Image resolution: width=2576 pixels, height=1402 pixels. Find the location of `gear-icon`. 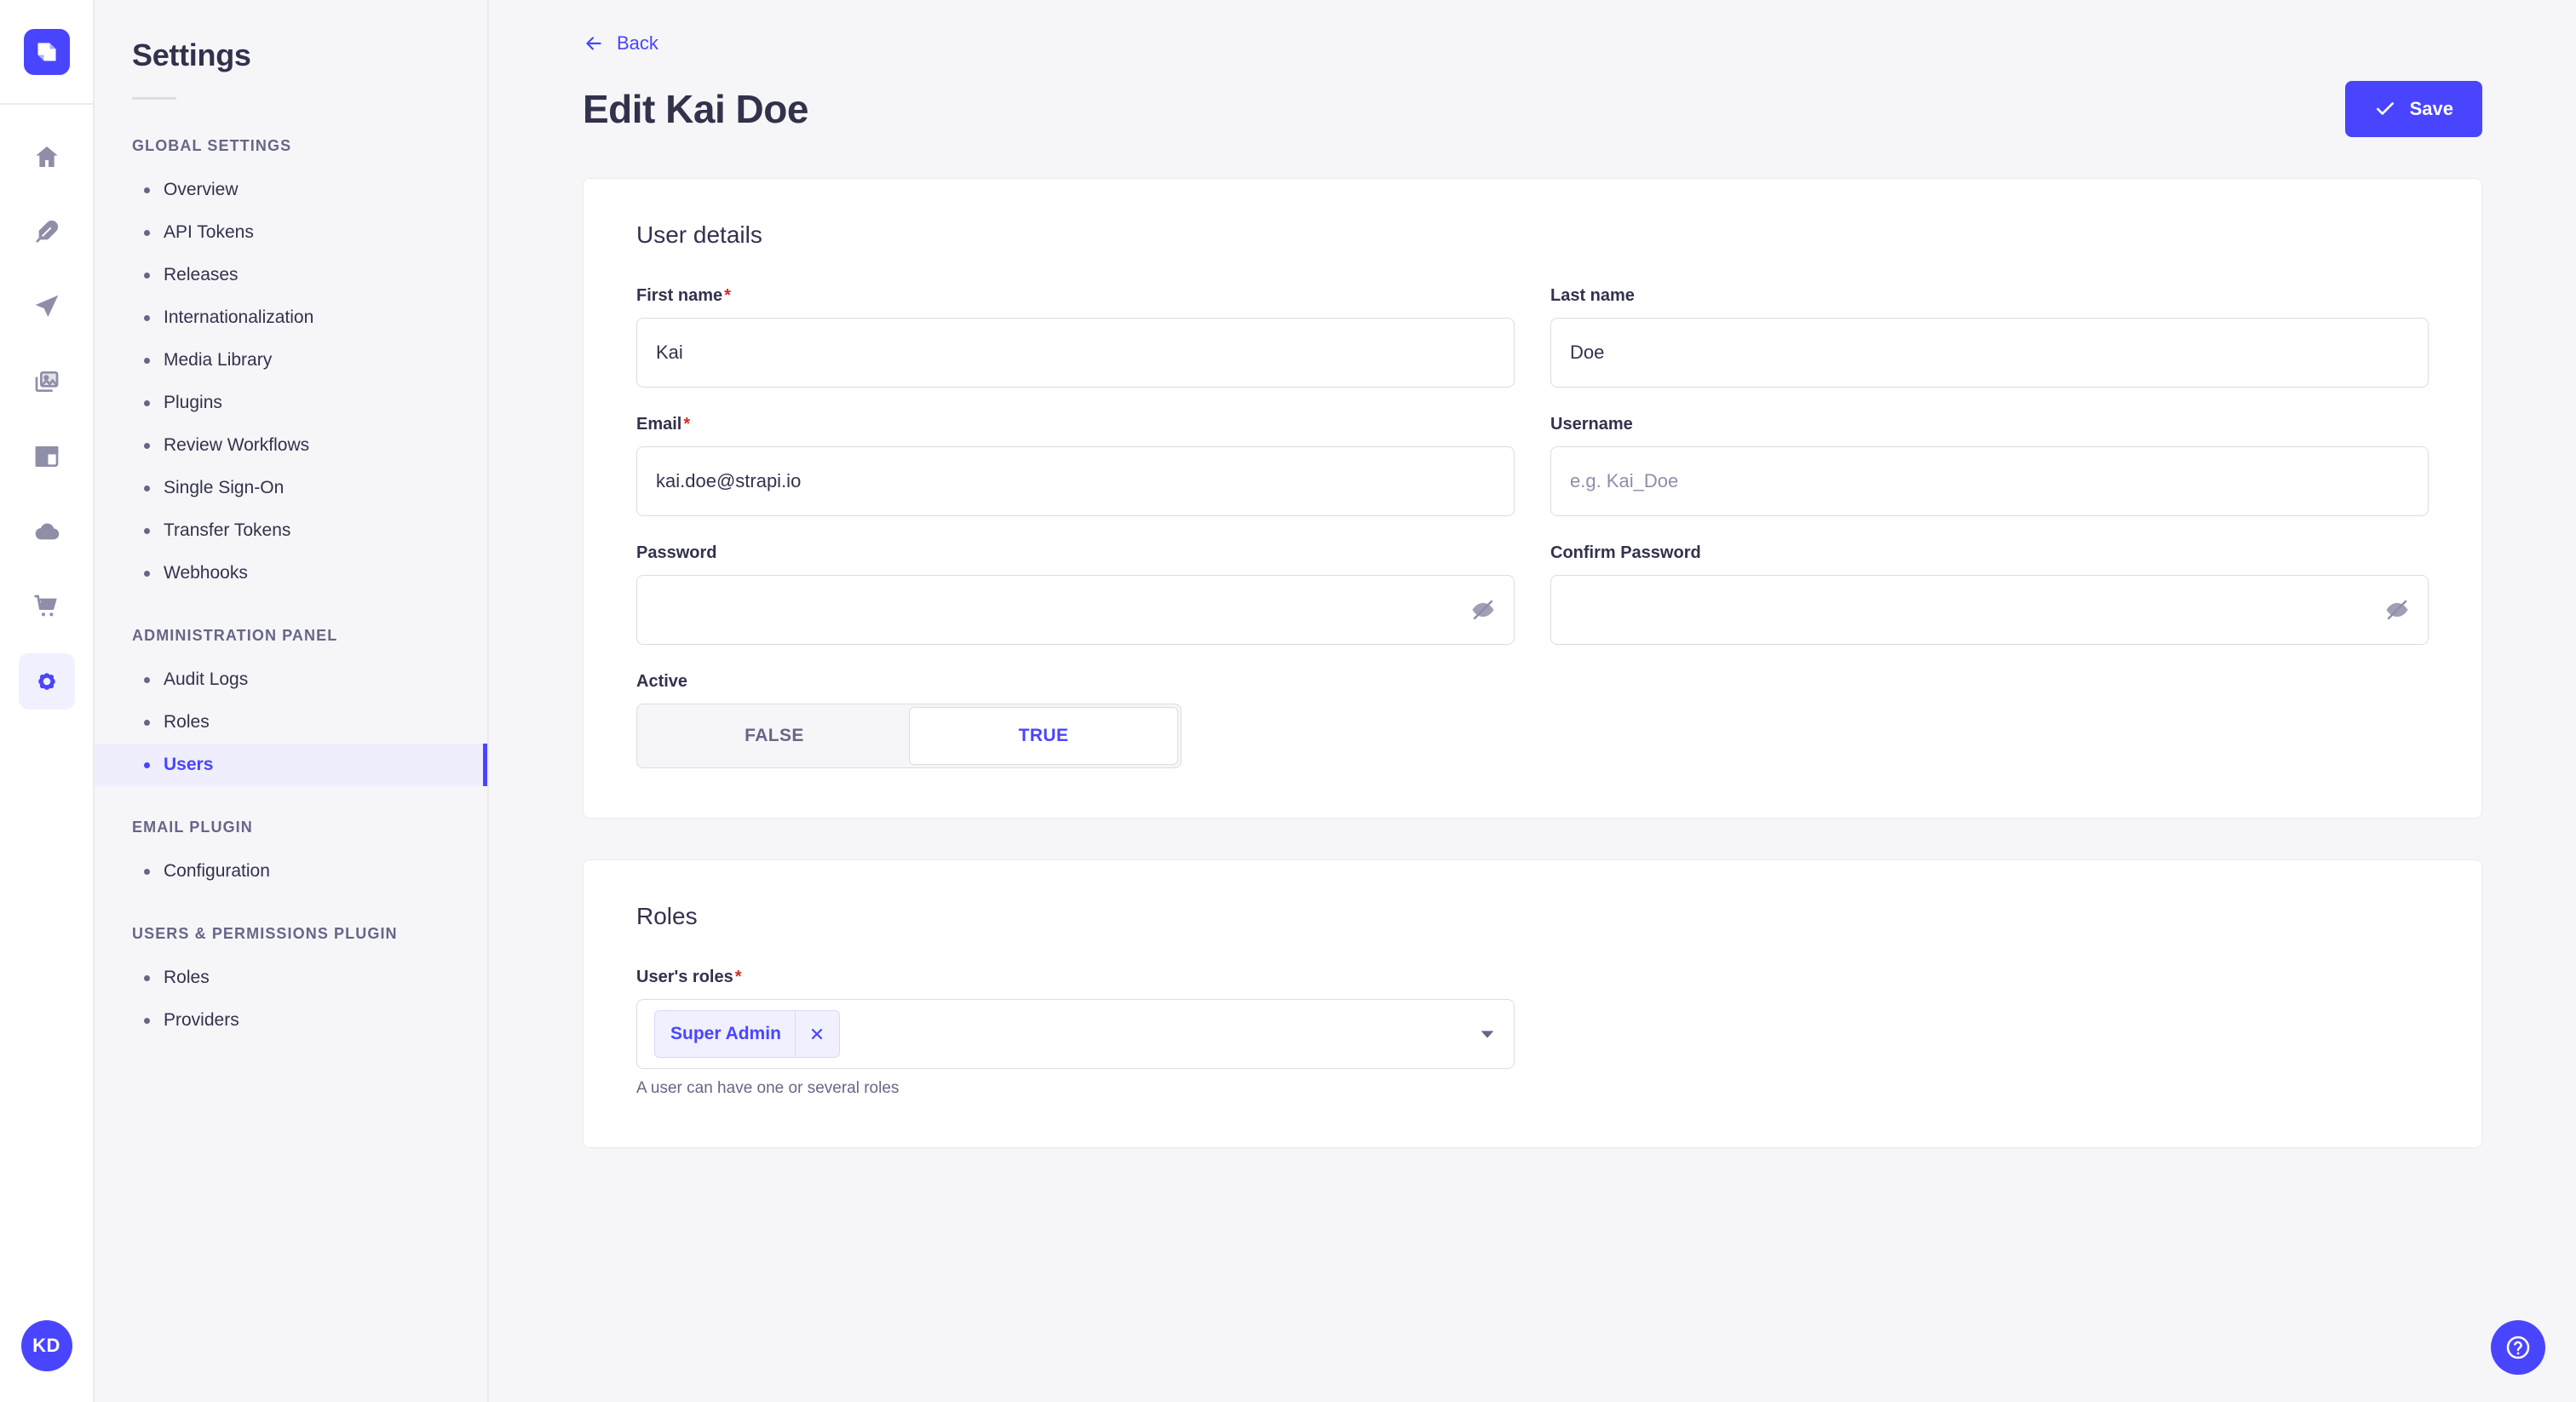

gear-icon is located at coordinates (46, 681).